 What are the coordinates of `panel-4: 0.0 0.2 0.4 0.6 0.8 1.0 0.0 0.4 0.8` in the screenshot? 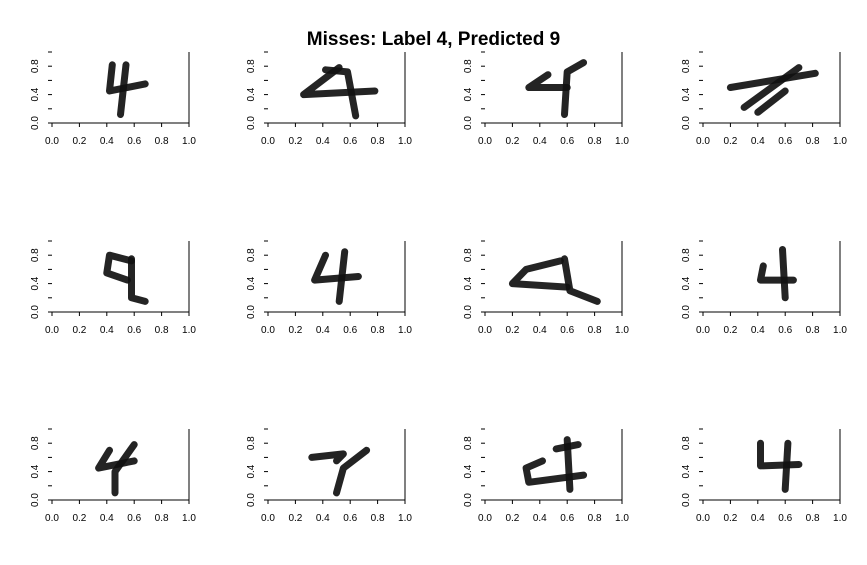 It's located at (764, 99).